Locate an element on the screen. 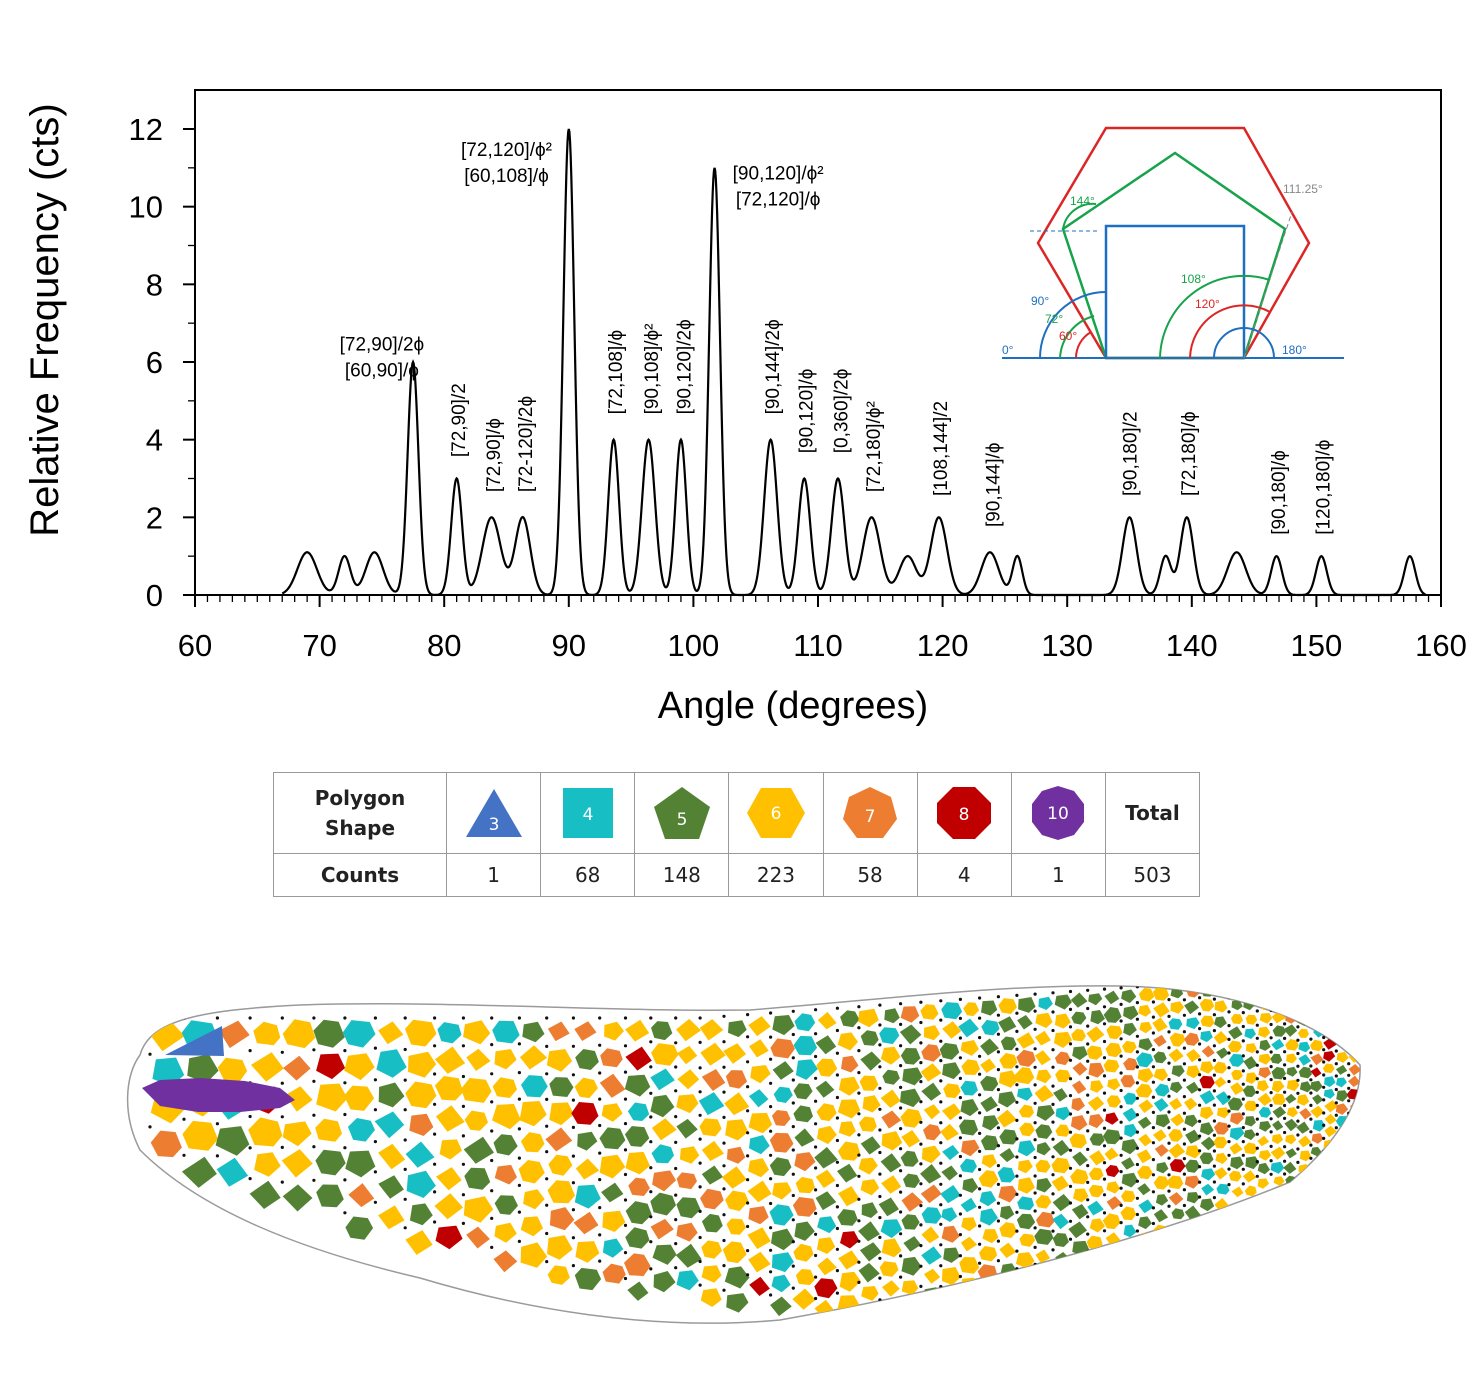  decagon-cell is located at coordinates (218, 1095).